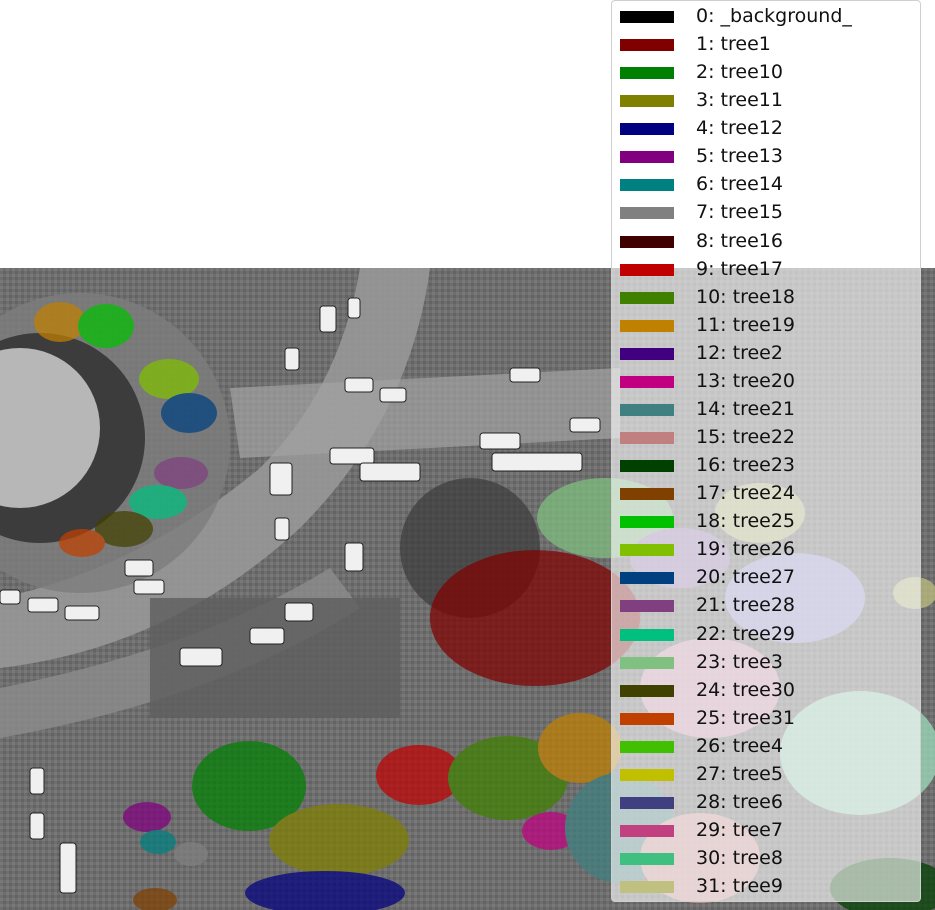 The height and width of the screenshot is (910, 935). I want to click on tree-mask-tree18, so click(508, 778).